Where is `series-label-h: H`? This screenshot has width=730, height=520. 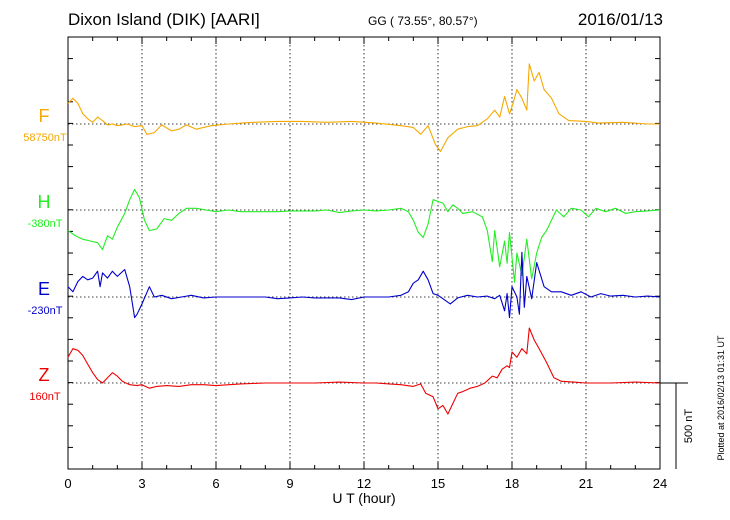
series-label-h: H is located at coordinates (44, 202).